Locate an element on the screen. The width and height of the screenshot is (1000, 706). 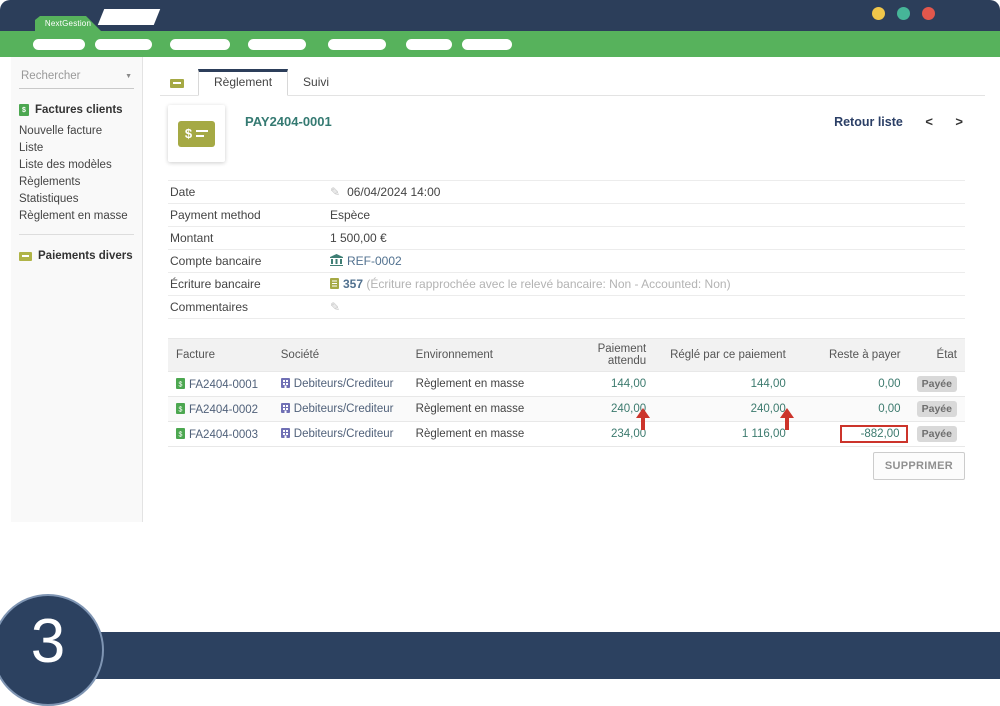
main-menu-bar is located at coordinates (500, 44).